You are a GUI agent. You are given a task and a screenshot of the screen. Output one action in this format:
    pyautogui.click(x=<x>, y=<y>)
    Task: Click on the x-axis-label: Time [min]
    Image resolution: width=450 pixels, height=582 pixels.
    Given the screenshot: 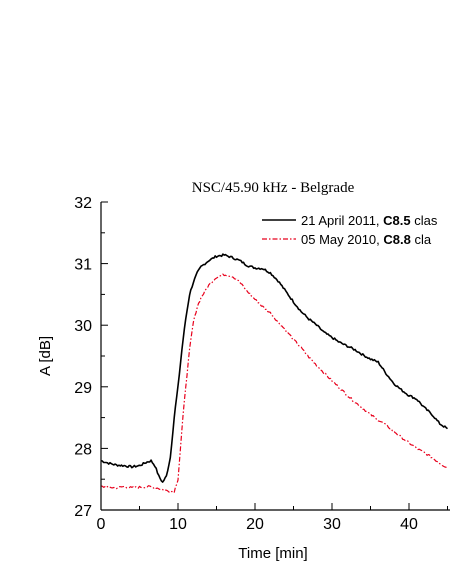 What is the action you would take?
    pyautogui.click(x=272, y=553)
    